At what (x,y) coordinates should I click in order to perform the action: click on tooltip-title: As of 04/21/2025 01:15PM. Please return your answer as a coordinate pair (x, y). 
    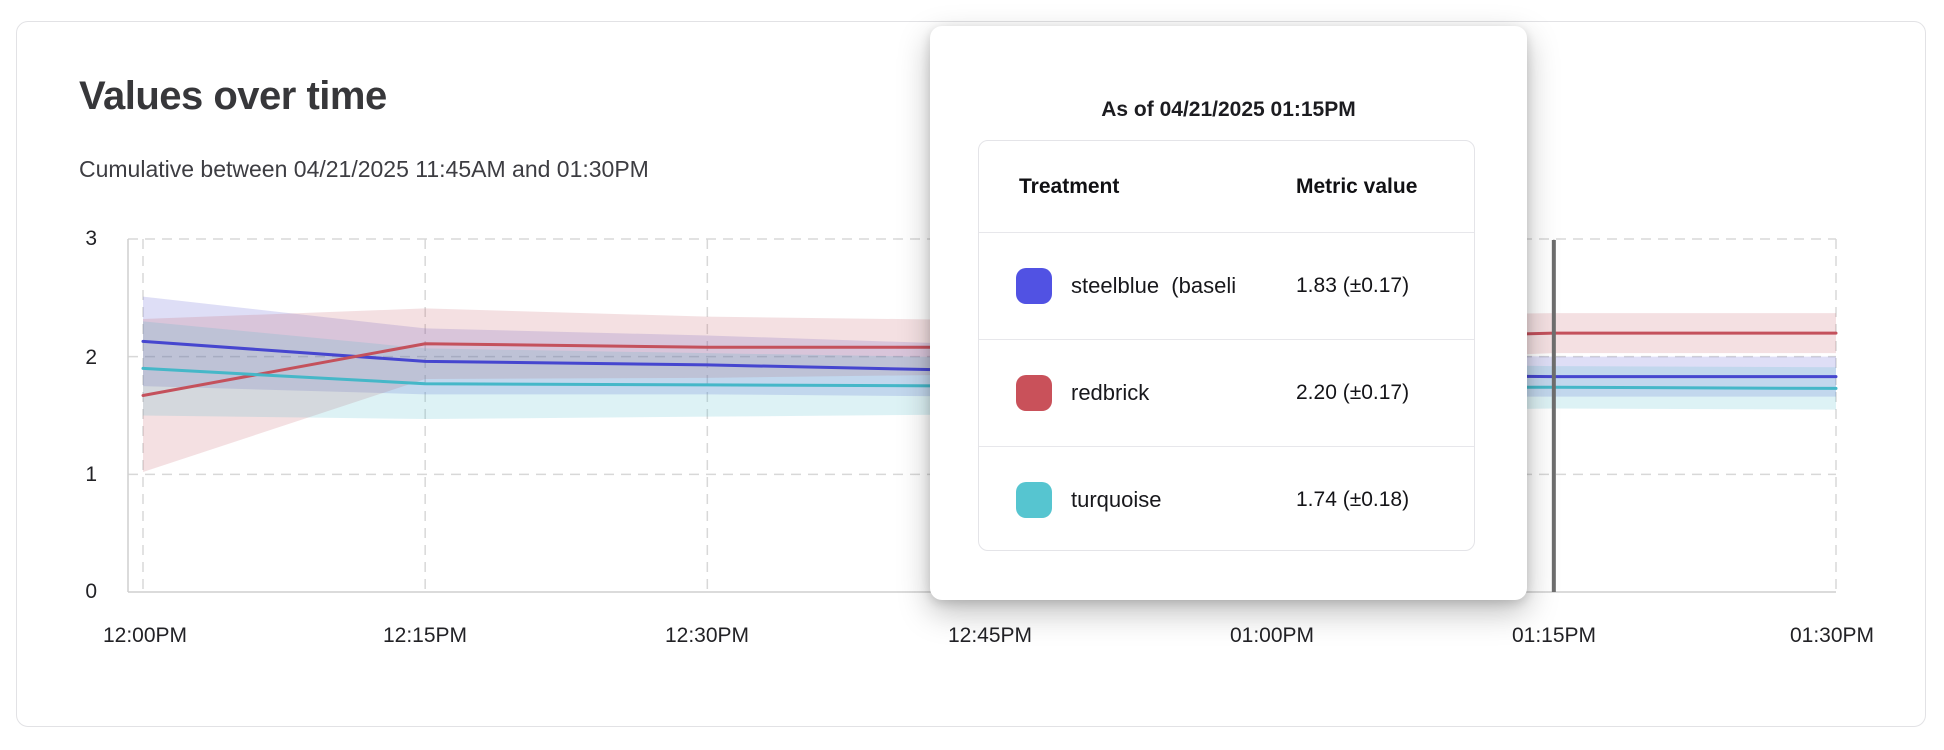
    Looking at the image, I should click on (1228, 109).